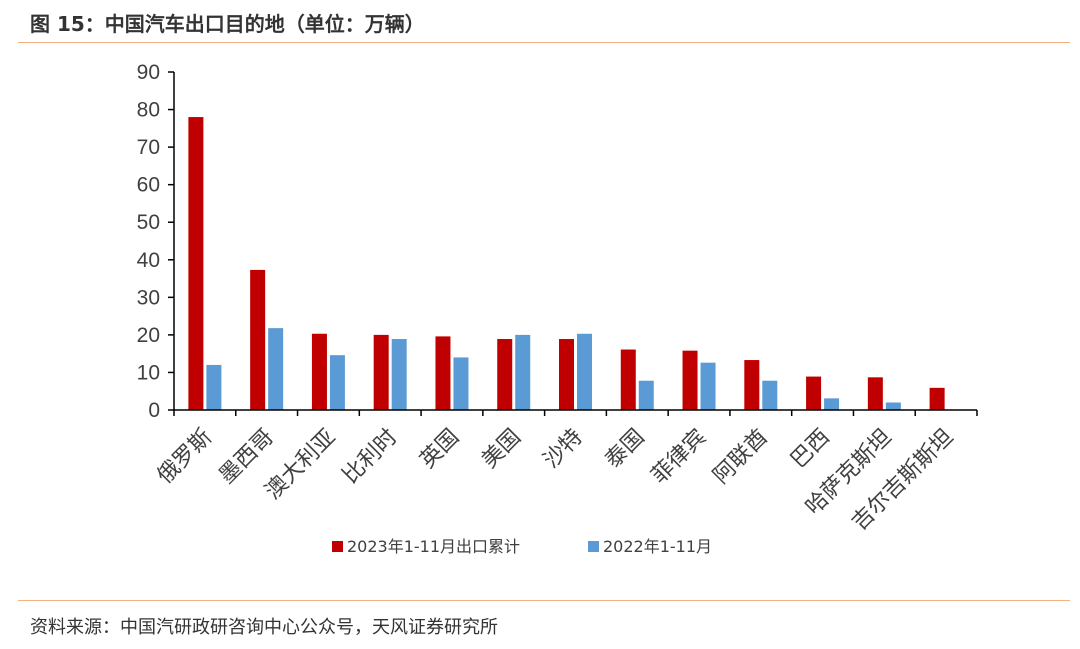 Image resolution: width=1080 pixels, height=649 pixels. I want to click on x-category-label: 巴西, so click(810, 449).